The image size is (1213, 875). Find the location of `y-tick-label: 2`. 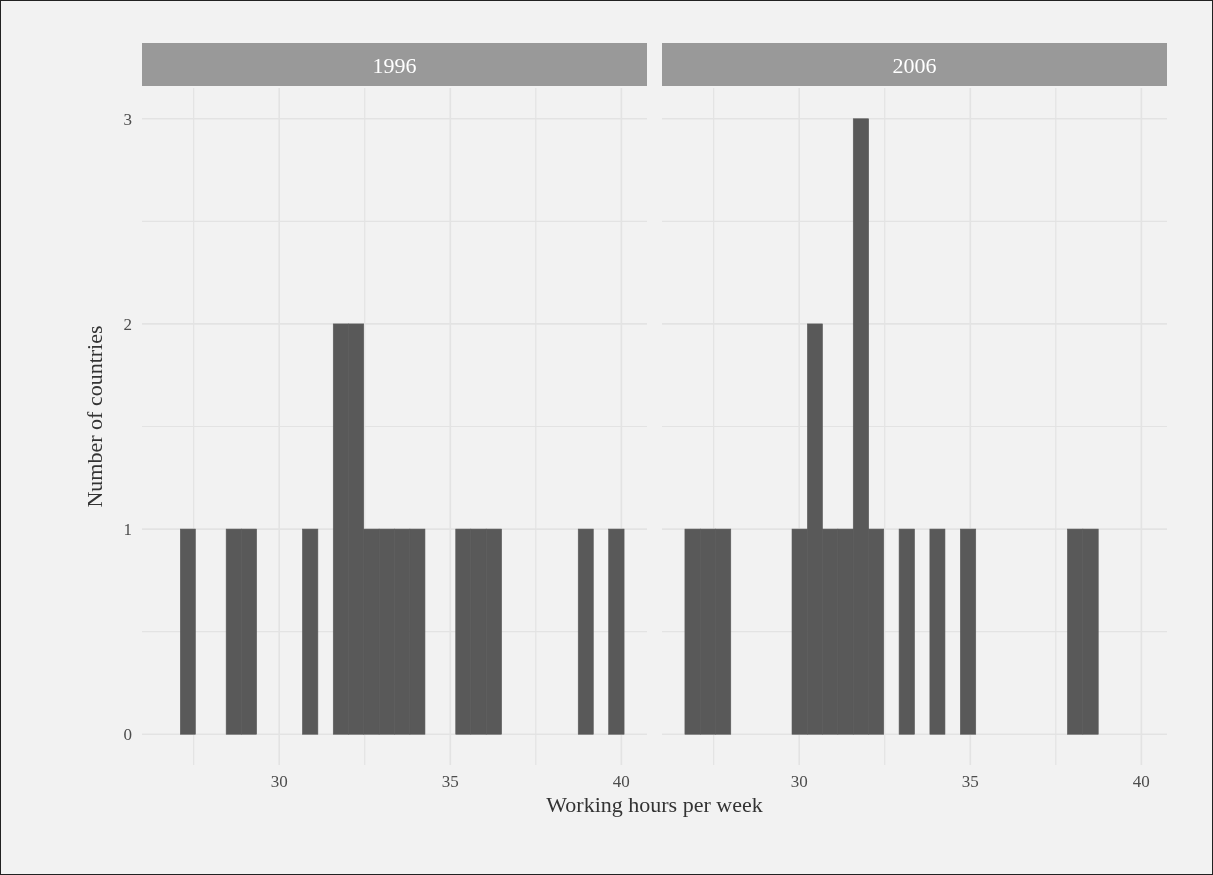

y-tick-label: 2 is located at coordinates (127, 324).